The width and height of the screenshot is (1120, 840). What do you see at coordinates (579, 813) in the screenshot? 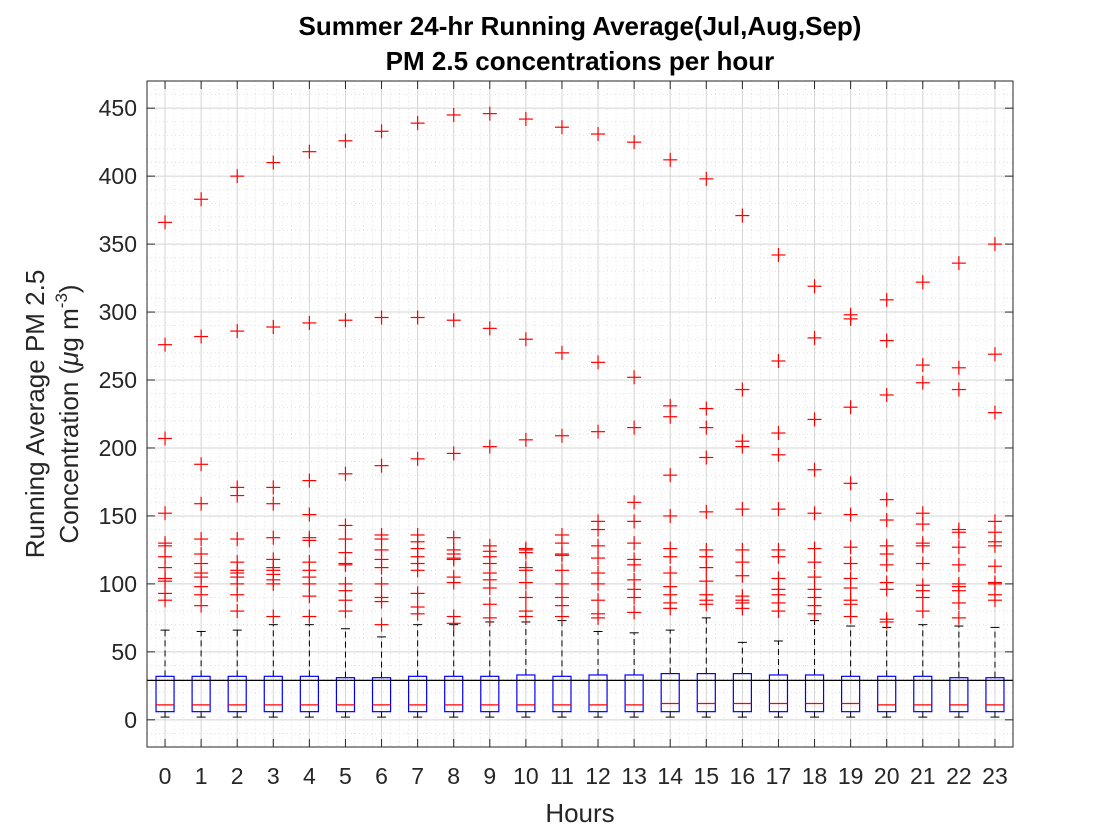
I see `x-axis-label: Hours` at bounding box center [579, 813].